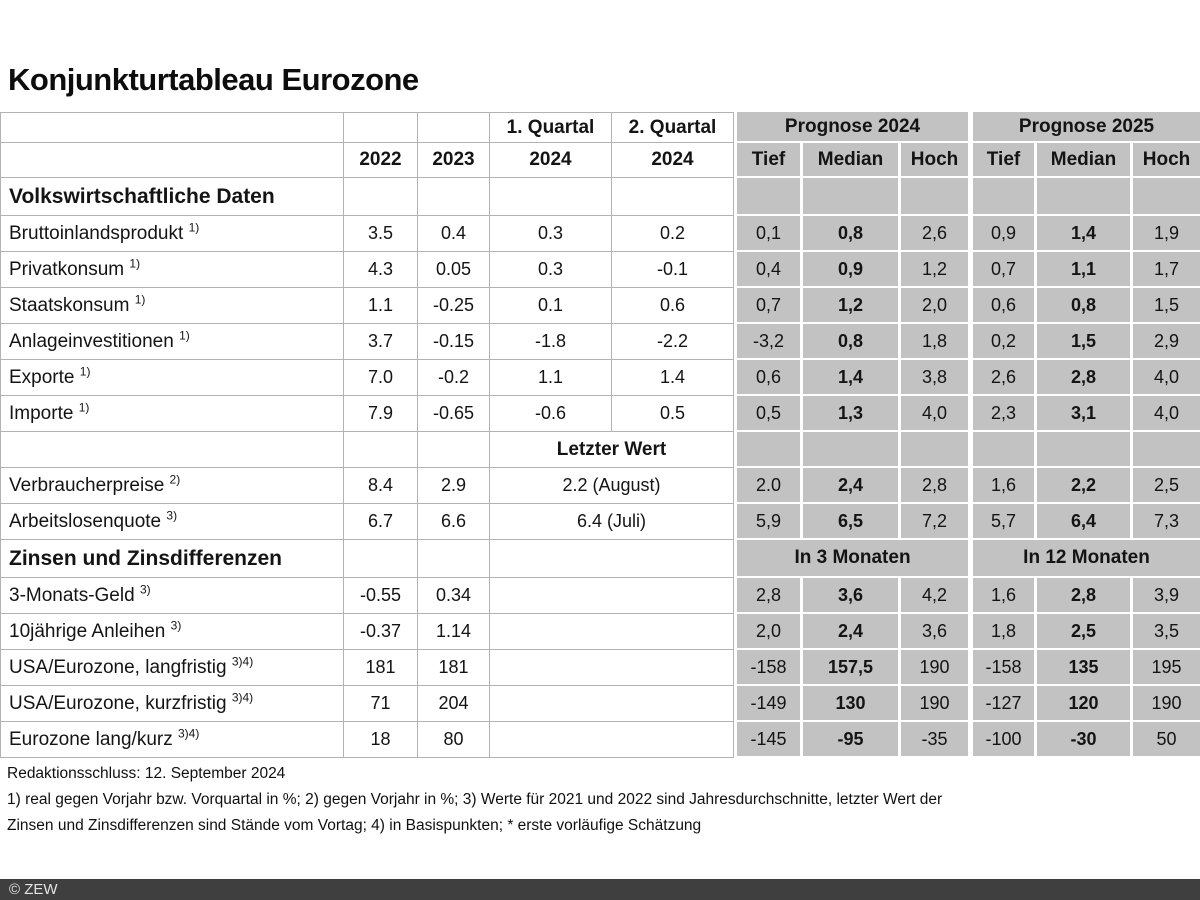 Image resolution: width=1200 pixels, height=900 pixels. Describe the element at coordinates (1001, 704) in the screenshot. I see `value-tief-12m: -127` at that location.